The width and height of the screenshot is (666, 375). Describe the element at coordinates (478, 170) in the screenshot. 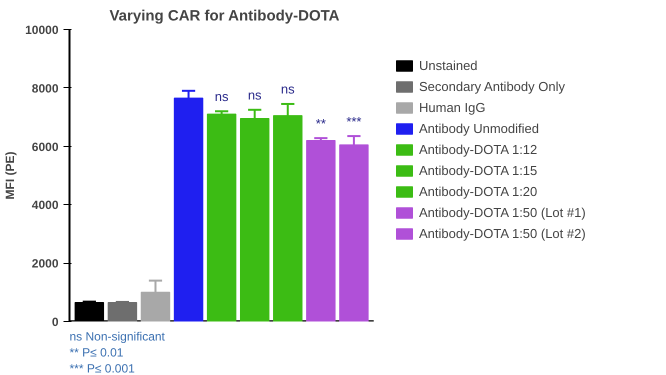

I see `legend-label: Antibody-DOTA 1:15` at that location.